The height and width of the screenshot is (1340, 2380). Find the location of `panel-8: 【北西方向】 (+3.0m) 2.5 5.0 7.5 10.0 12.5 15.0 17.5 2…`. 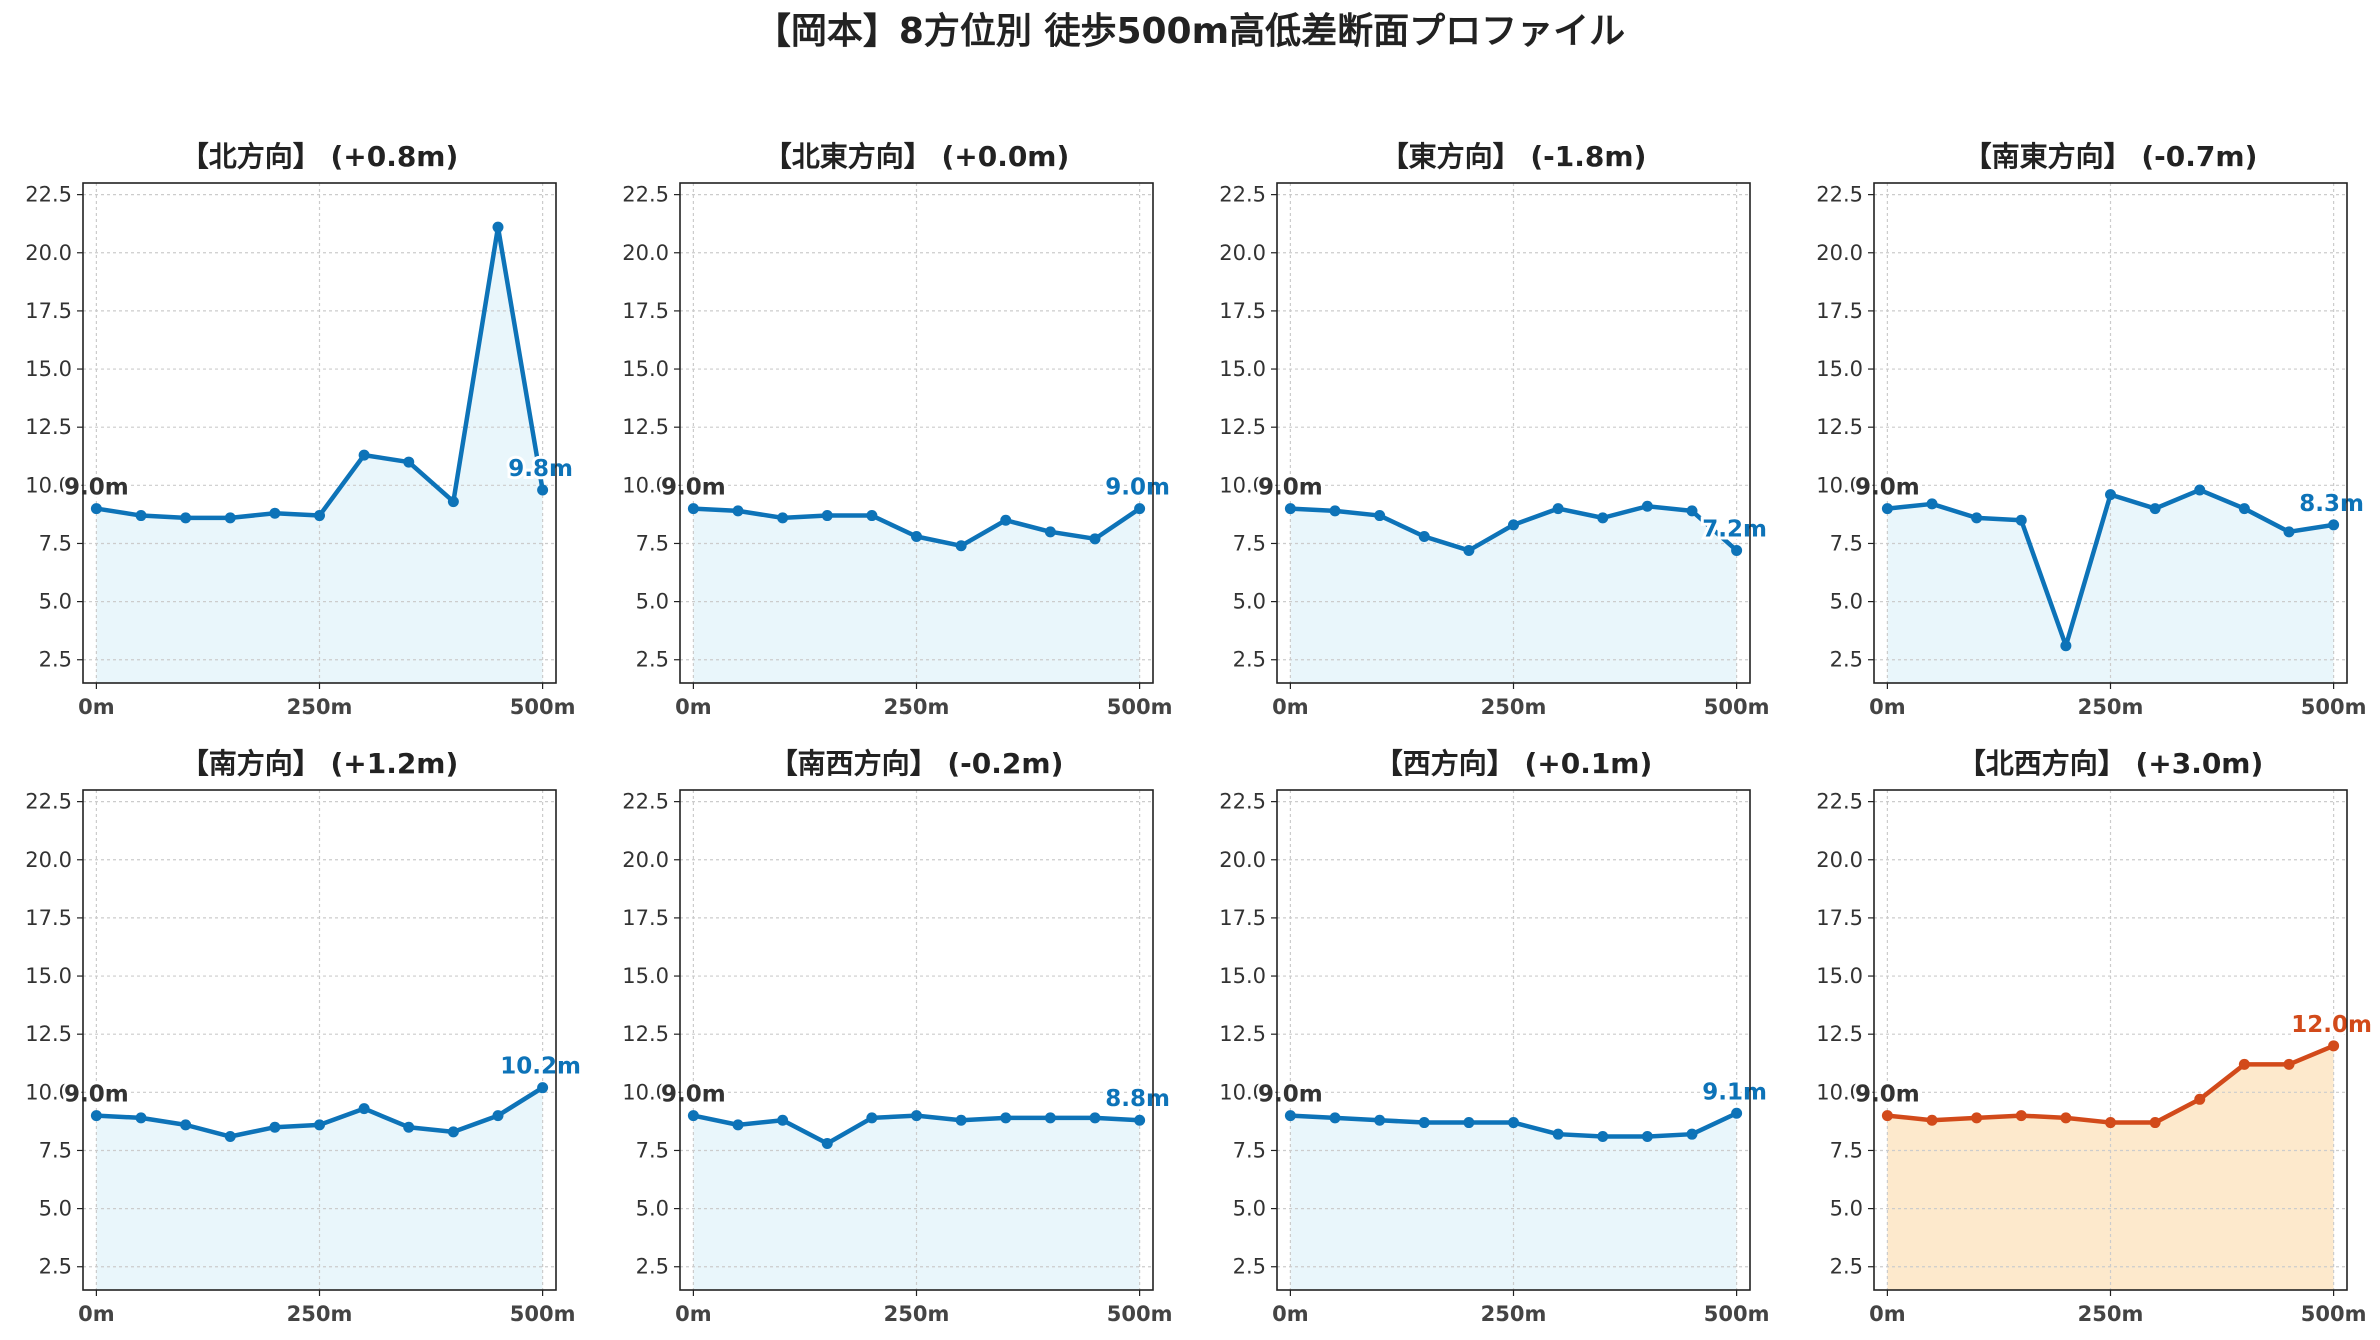

panel-8: 【北西方向】 (+3.0m) 2.5 5.0 7.5 10.0 12.5 15.0 17.5 2… is located at coordinates (2095, 1036).